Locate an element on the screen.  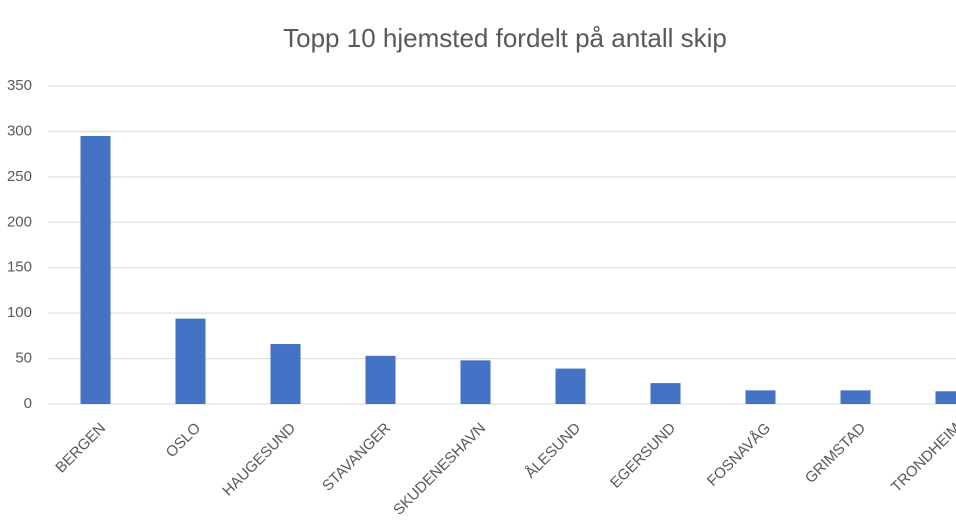
y-tick-label: 150 is located at coordinates (19, 267).